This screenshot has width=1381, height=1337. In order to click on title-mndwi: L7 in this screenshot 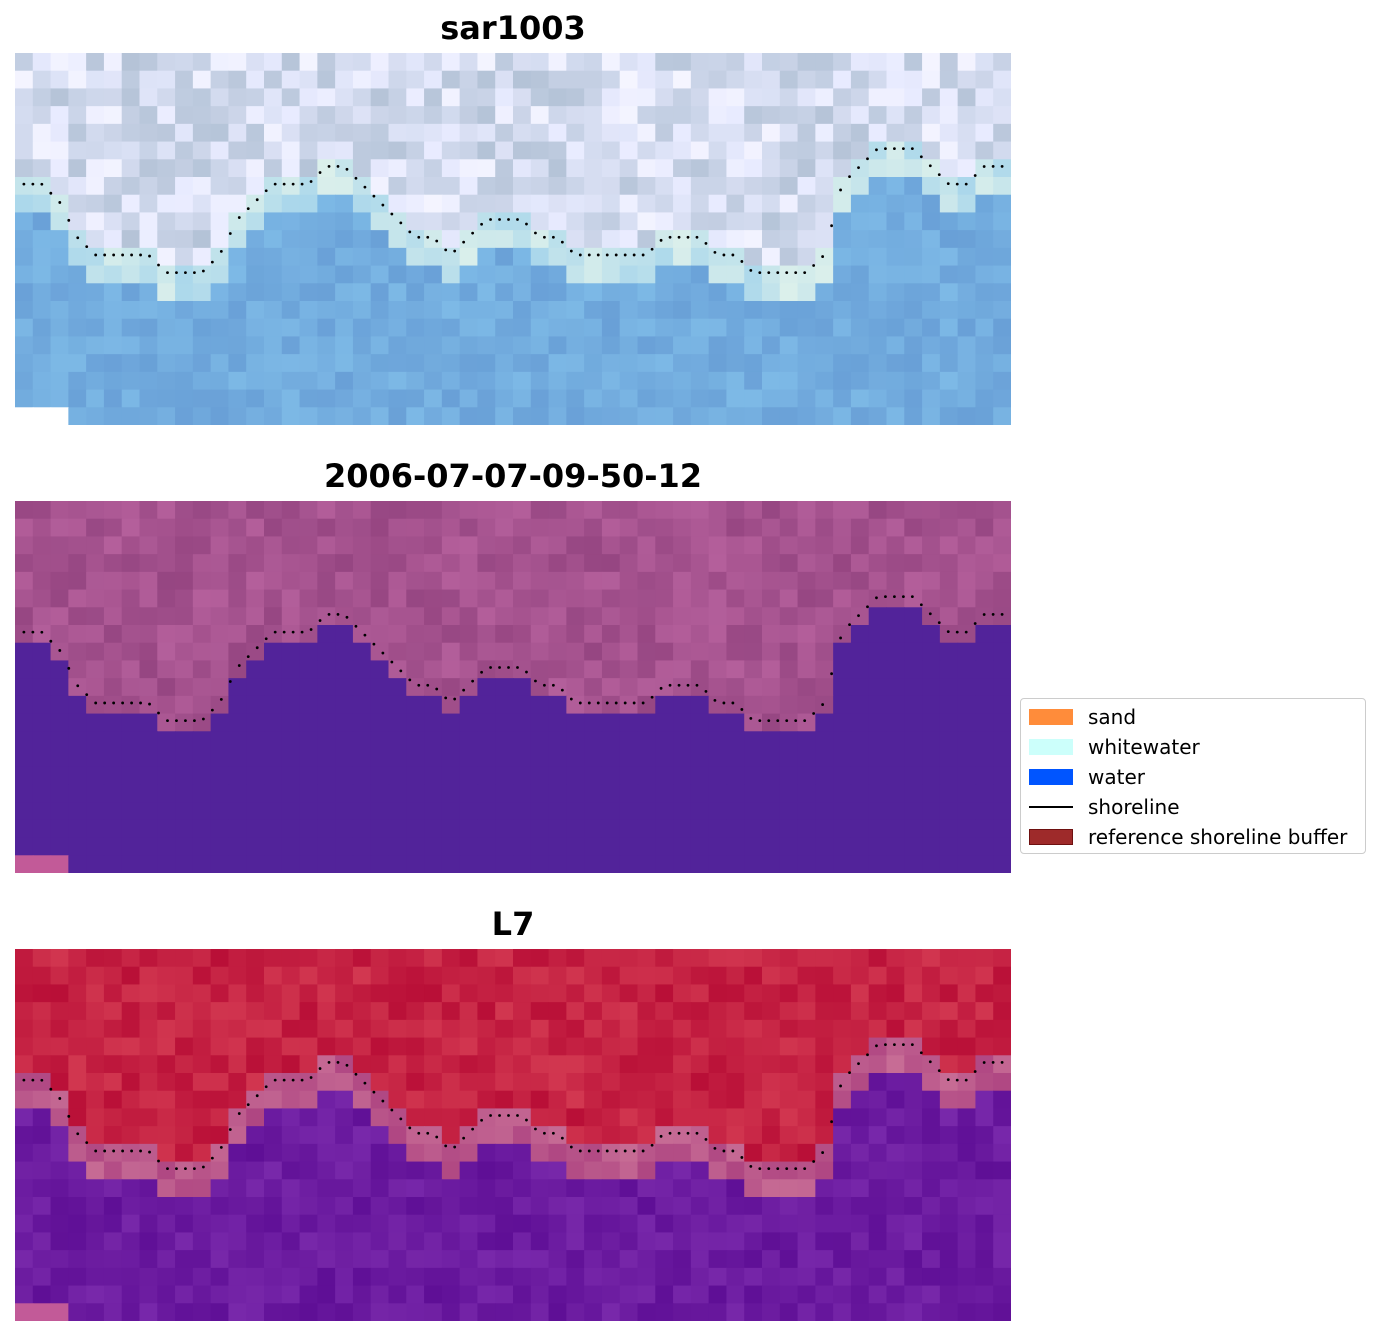, I will do `click(513, 924)`.